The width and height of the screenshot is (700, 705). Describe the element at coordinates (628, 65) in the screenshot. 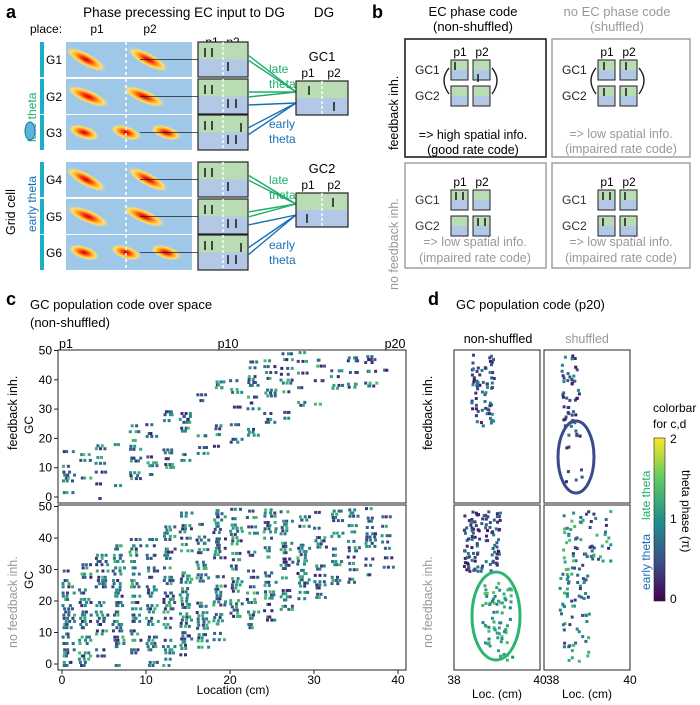

I see `b-box-late` at that location.